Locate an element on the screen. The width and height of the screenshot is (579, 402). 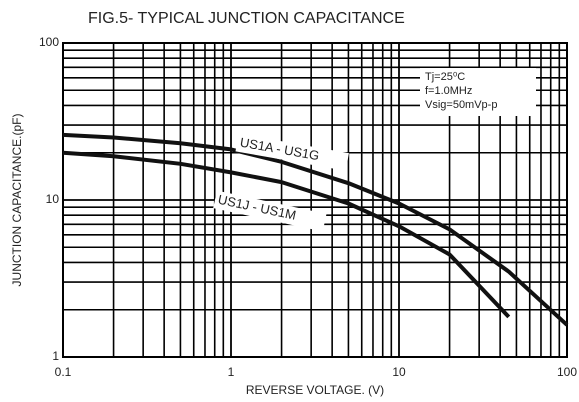
x-tick-label: 10 is located at coordinates (399, 372).